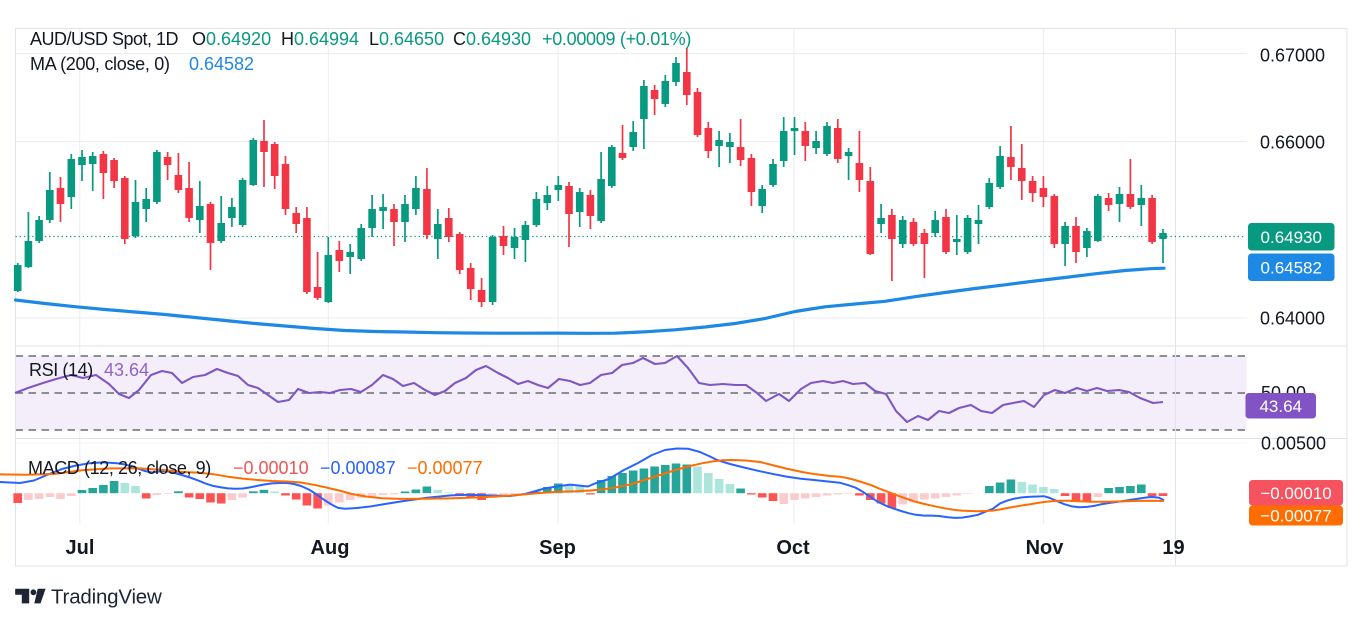 Image resolution: width=1365 pixels, height=622 pixels. Describe the element at coordinates (406, 39) in the screenshot. I see `svg-text: L0.64650` at that location.